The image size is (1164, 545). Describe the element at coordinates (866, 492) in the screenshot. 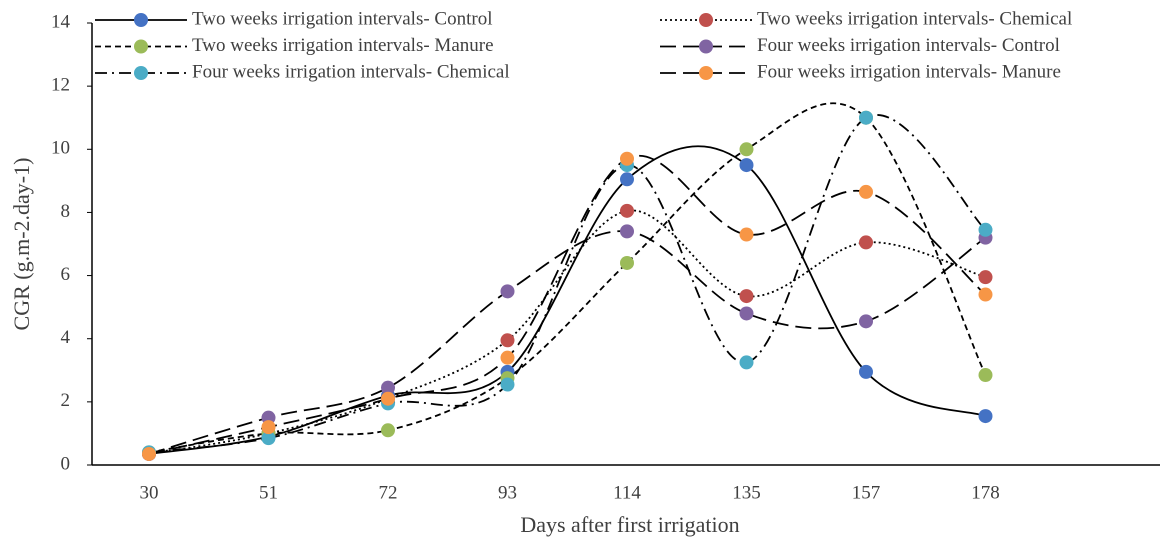

I see `x-tick-label: 157` at that location.